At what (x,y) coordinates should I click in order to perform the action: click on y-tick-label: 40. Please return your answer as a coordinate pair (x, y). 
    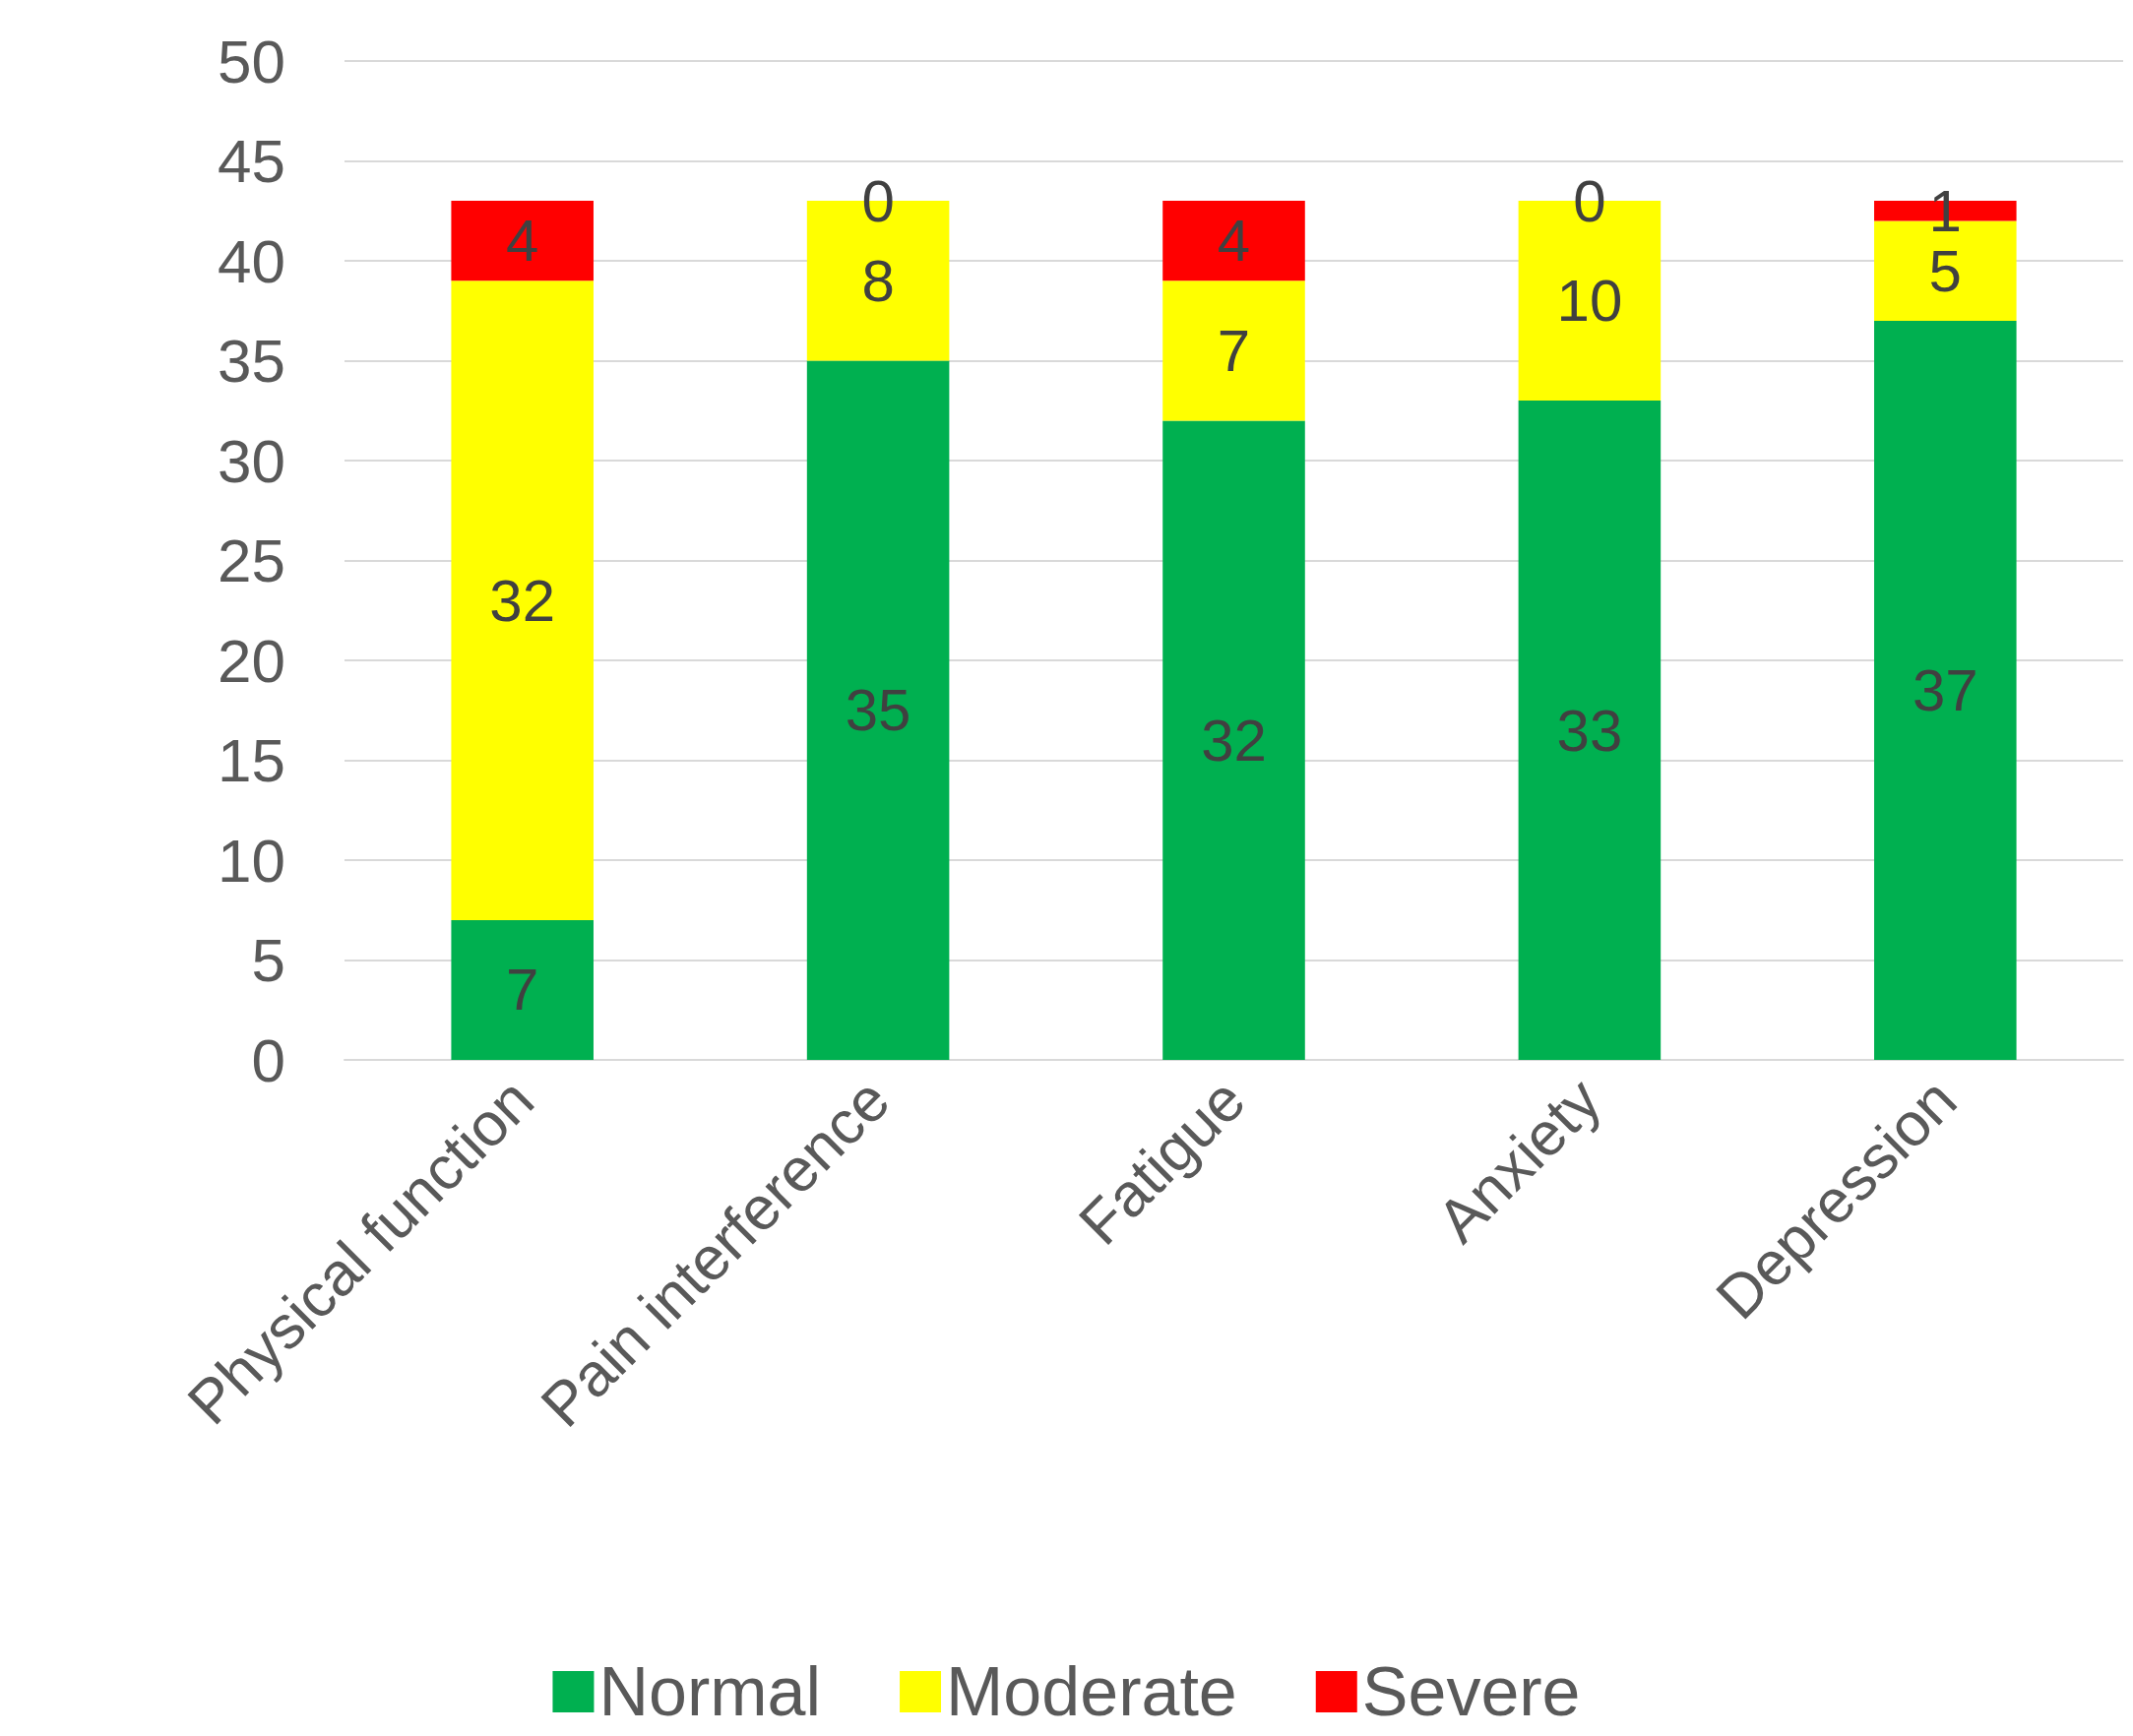
    Looking at the image, I should click on (251, 260).